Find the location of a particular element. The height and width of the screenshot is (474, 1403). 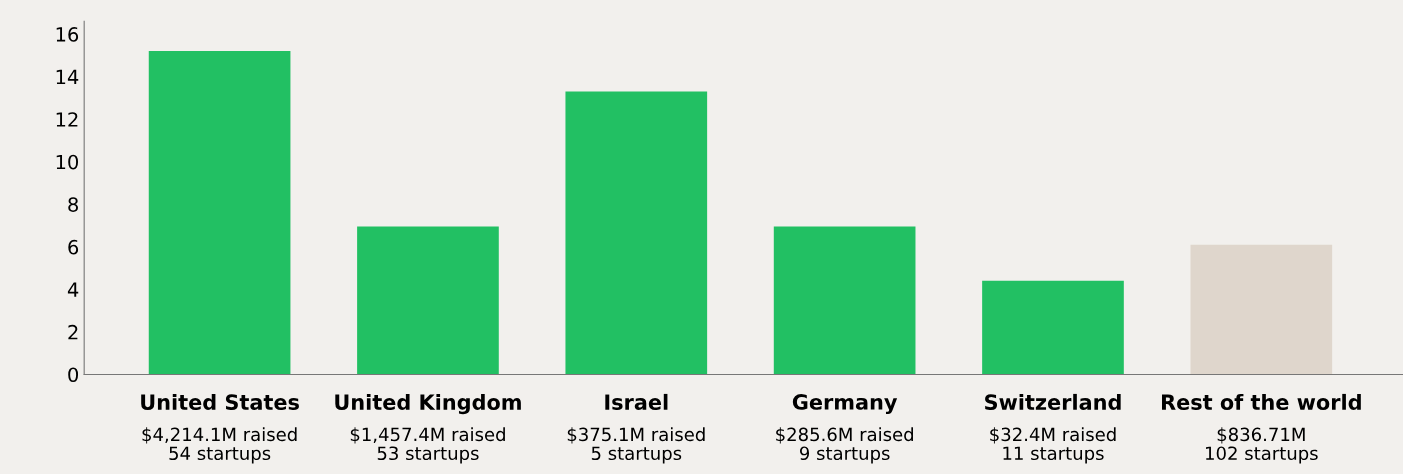

y-tick-label: 14 is located at coordinates (67, 77).